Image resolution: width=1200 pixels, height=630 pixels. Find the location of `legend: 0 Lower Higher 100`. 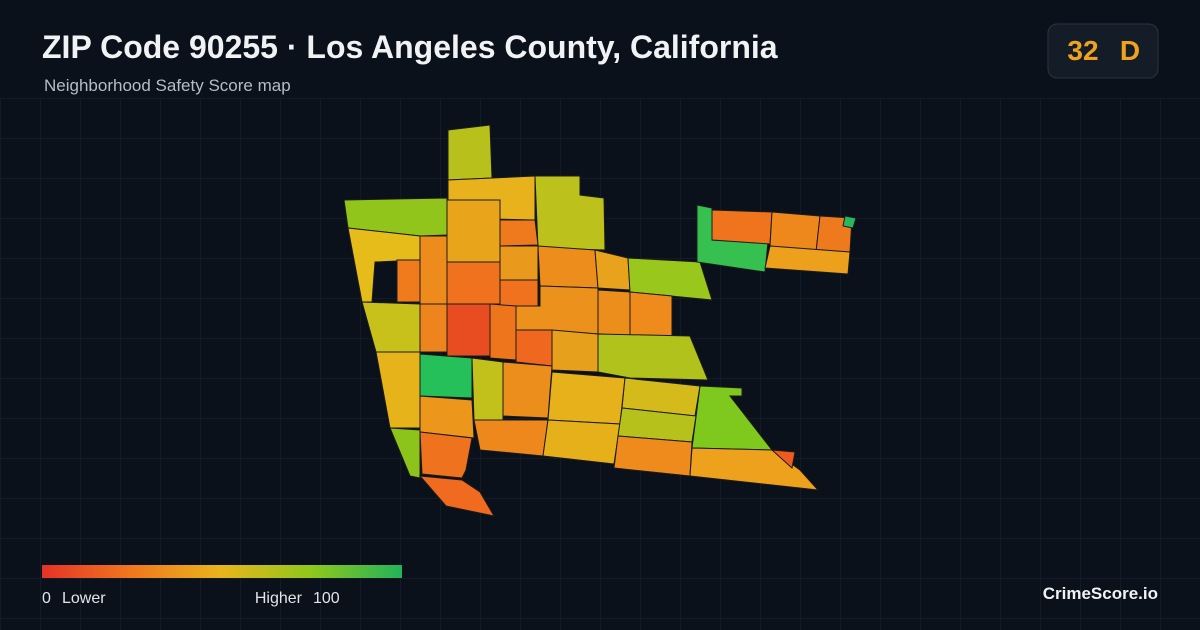

legend: 0 Lower Higher 100 is located at coordinates (222, 586).